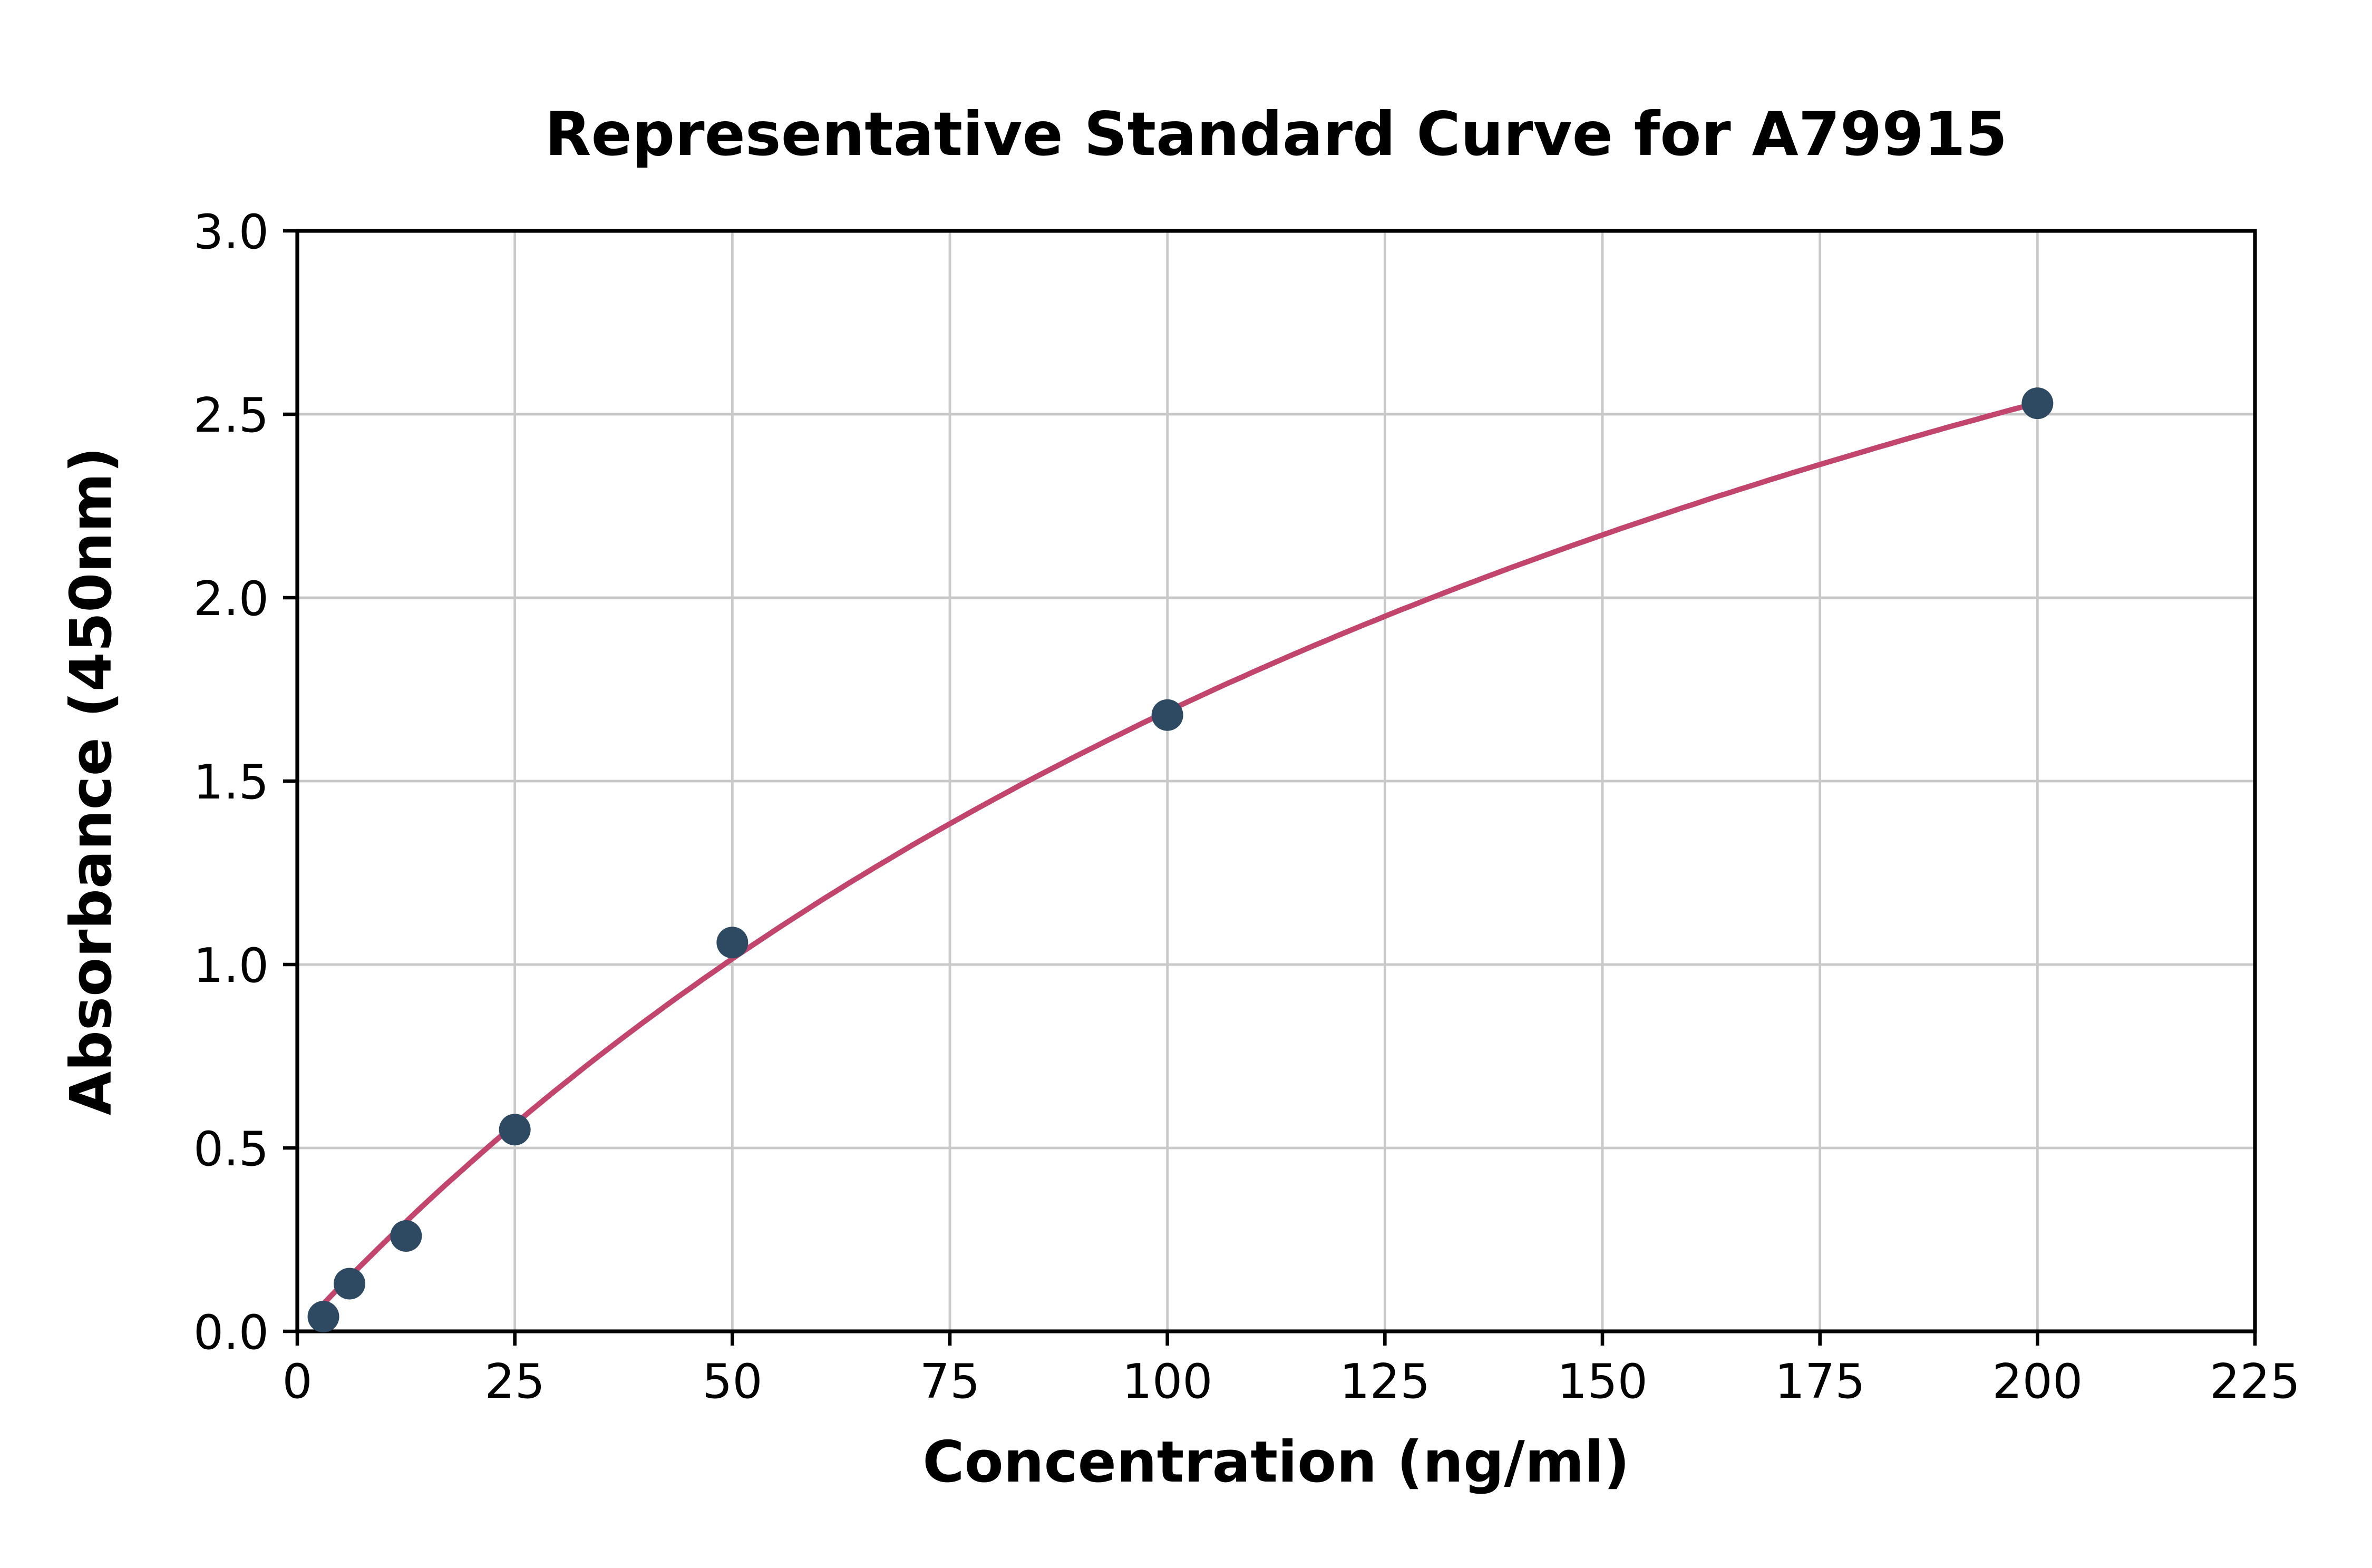 The image size is (2372, 1568). I want to click on y-tick-label: 0.0, so click(231, 1332).